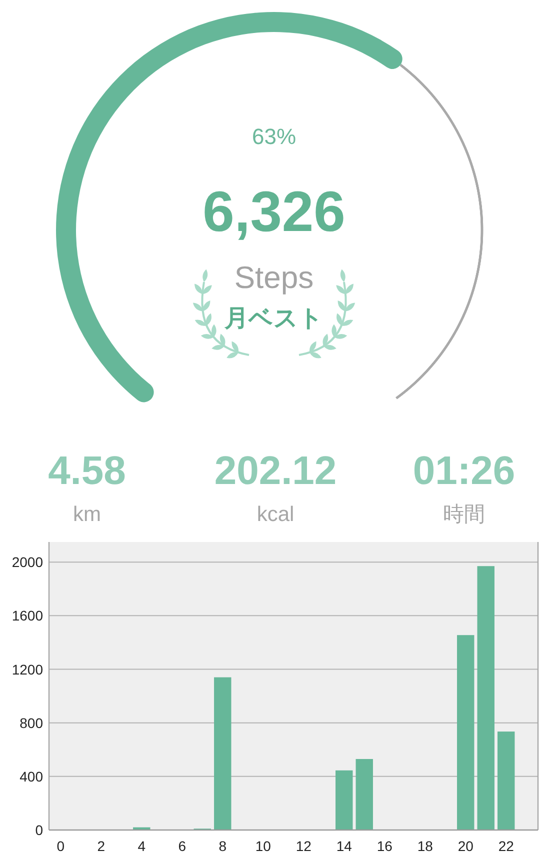 Image resolution: width=545 pixels, height=864 pixels. I want to click on x-tick-label: 2, so click(101, 846).